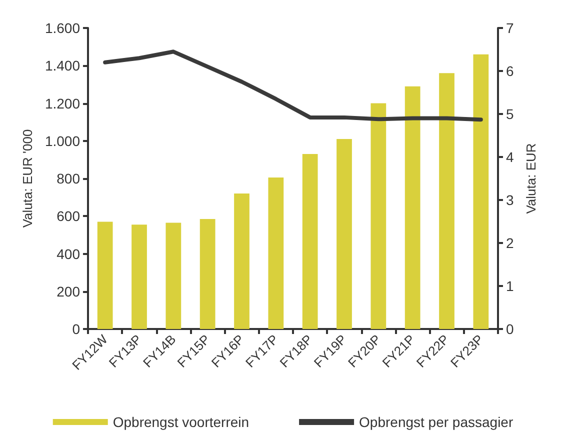  Describe the element at coordinates (28, 178) in the screenshot. I see `y-axis-title: Valuta: EUR '000` at that location.